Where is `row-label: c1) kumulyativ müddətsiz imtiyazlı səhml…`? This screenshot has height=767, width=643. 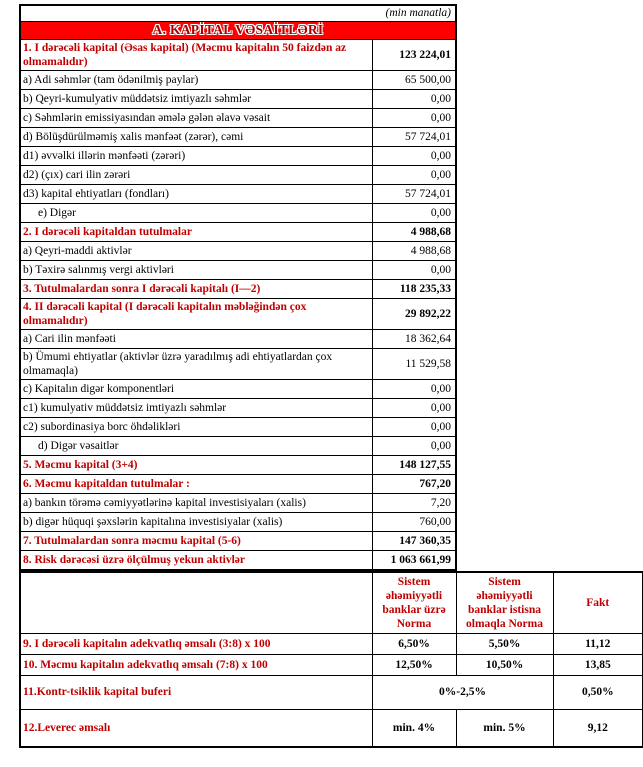 row-label: c1) kumulyativ müddətsiz imtiyazlı səhml… is located at coordinates (196, 408).